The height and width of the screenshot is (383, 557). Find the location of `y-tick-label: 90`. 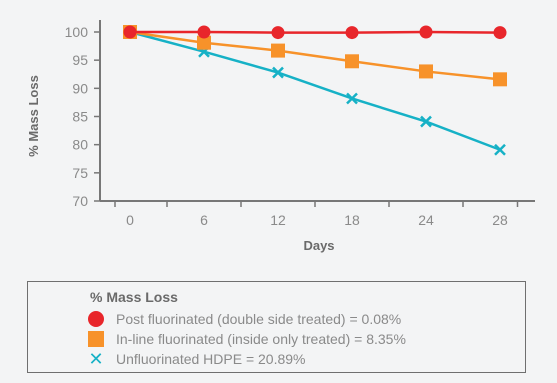

y-tick-label: 90 is located at coordinates (80, 88).